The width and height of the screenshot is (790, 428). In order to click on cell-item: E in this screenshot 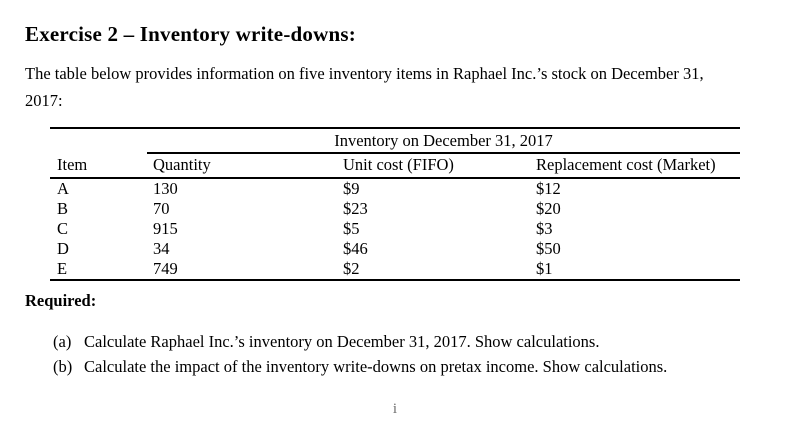, I will do `click(62, 268)`.